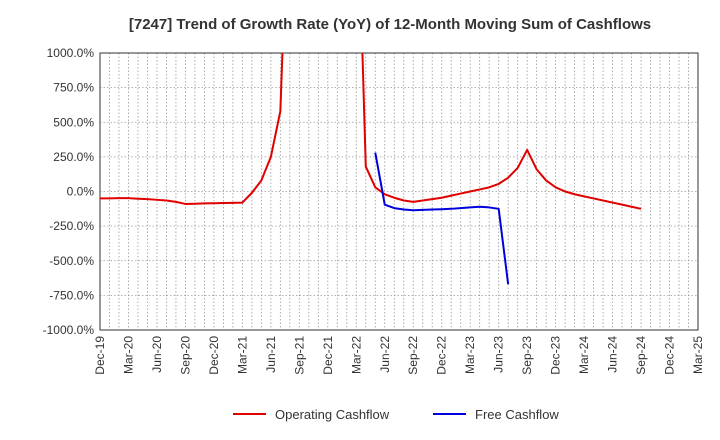  I want to click on x-tick-label: Dec-23, so click(556, 355).